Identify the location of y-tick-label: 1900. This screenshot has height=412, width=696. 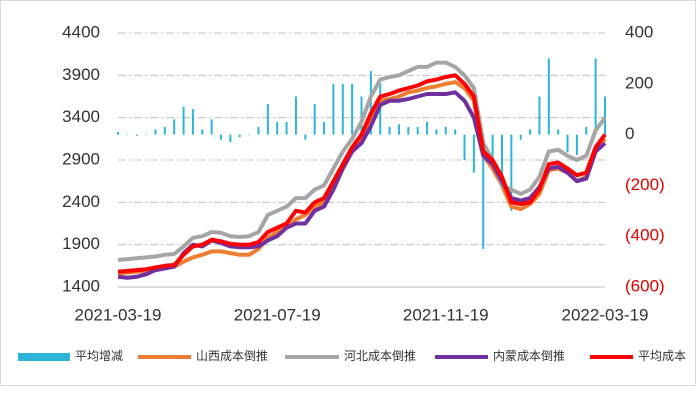
(81, 243).